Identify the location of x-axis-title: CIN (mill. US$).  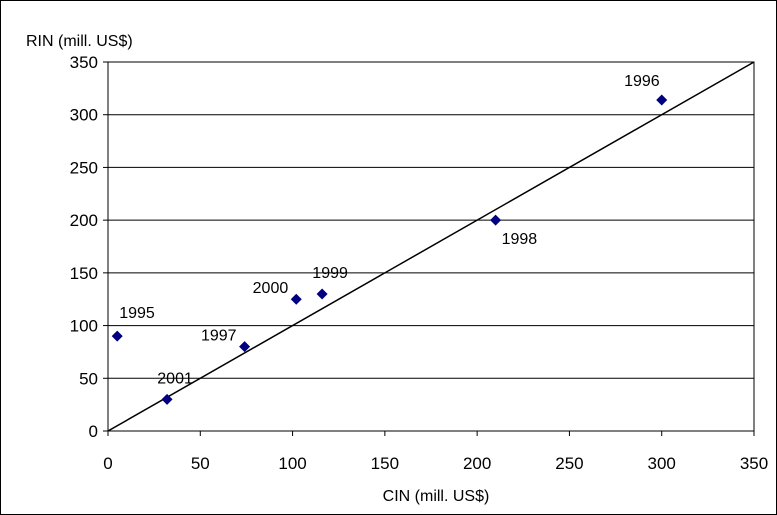
(436, 496).